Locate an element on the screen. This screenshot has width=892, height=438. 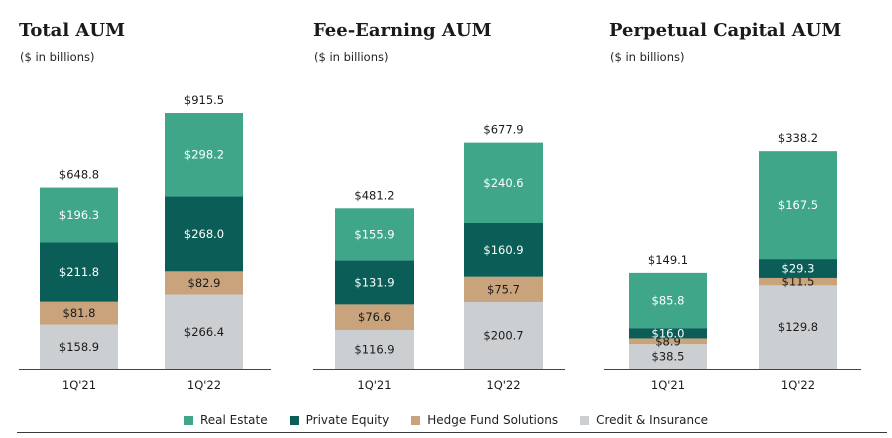
chart-title: Perpetual Capital AUM is located at coordinates (725, 30).